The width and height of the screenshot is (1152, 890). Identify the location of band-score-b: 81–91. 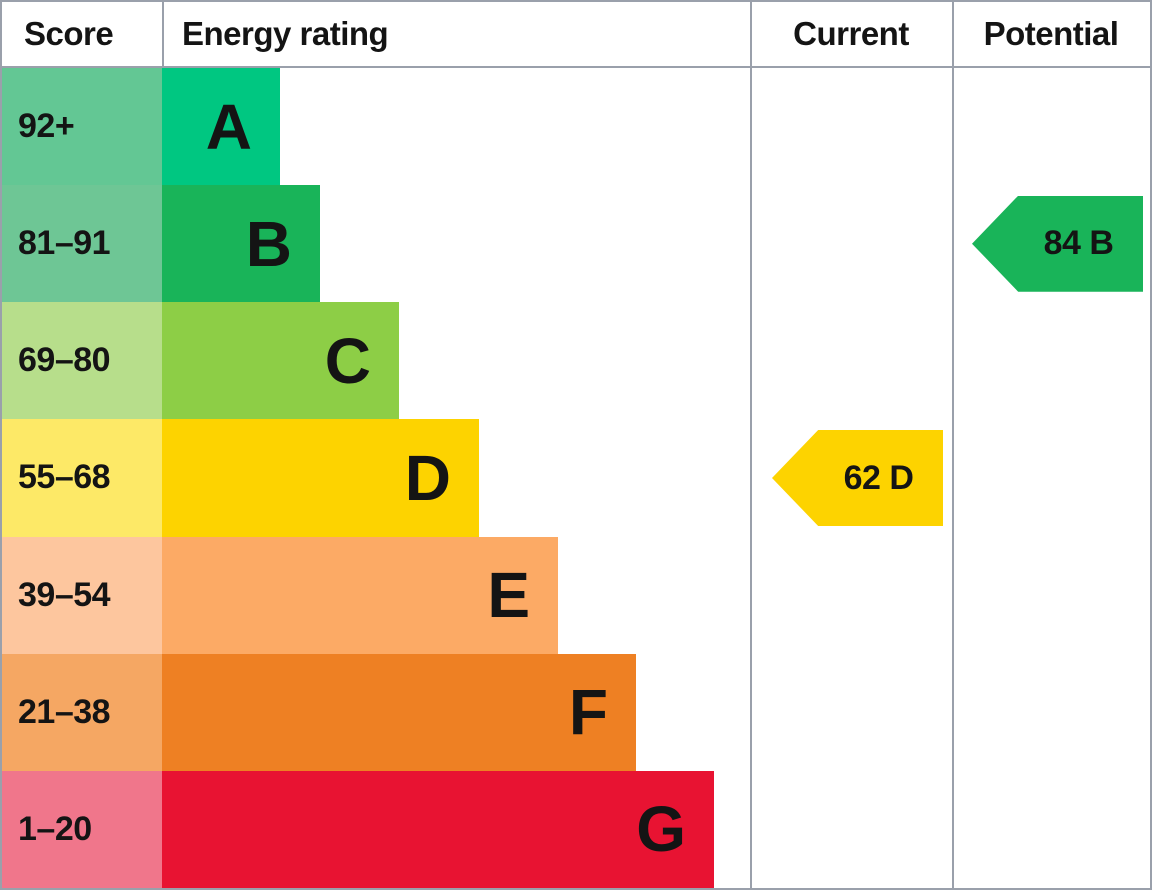
(82, 244).